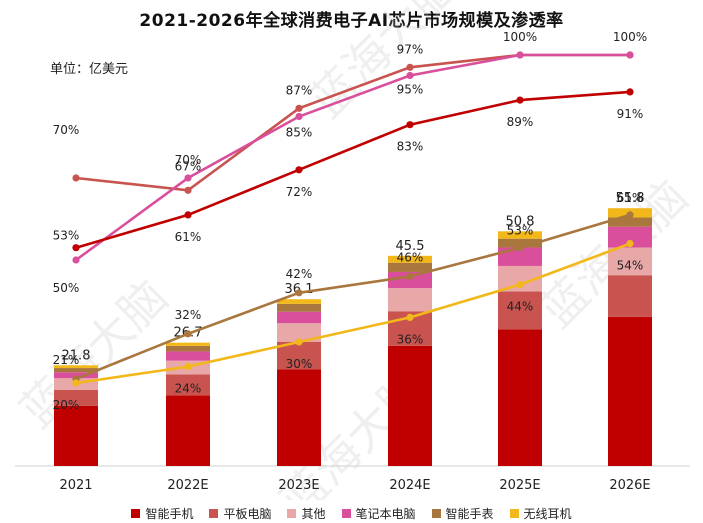 This screenshot has width=703, height=523. I want to click on series-point-label: 21%, so click(66, 360).